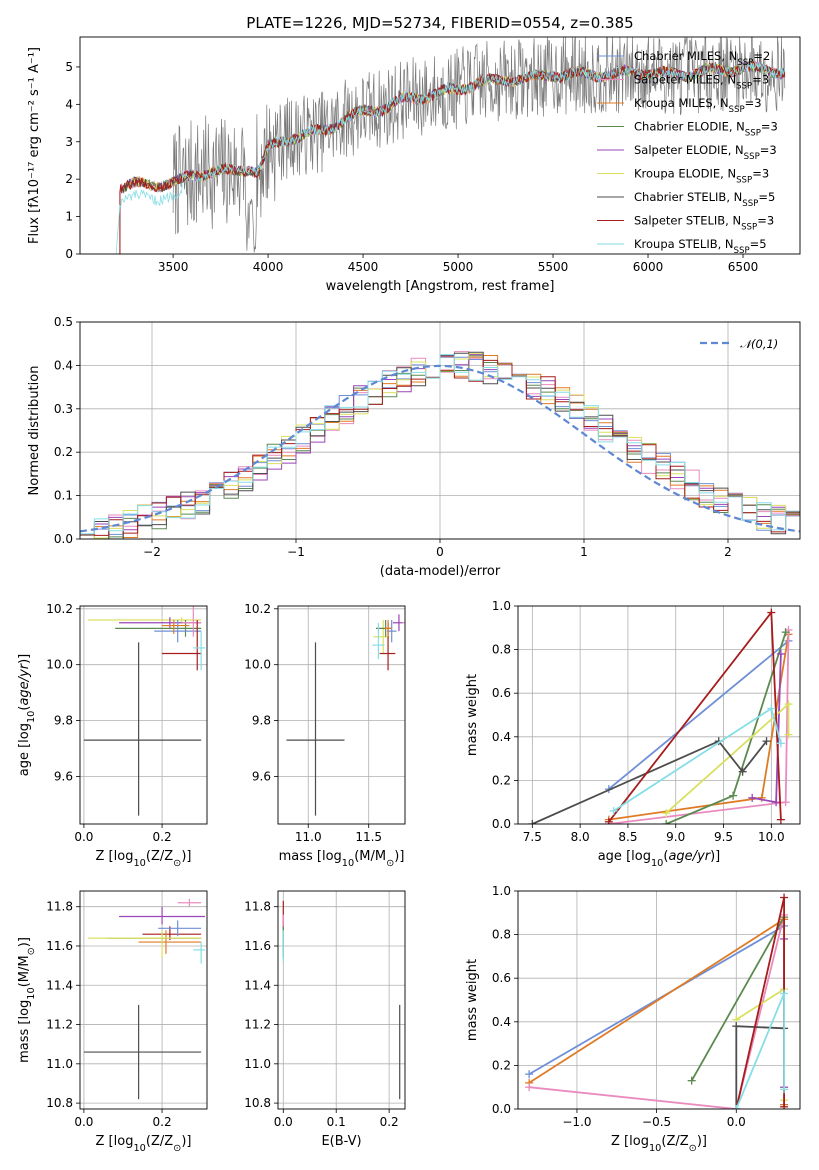 Image resolution: width=819 pixels, height=1170 pixels. What do you see at coordinates (69, 67) in the screenshot?
I see `y-tick-label: 5` at bounding box center [69, 67].